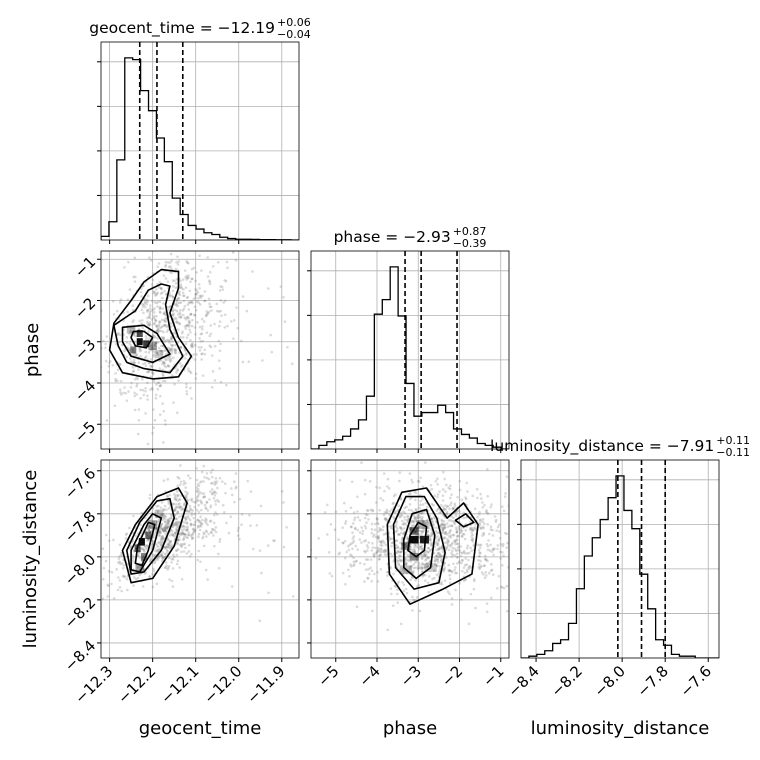  Describe the element at coordinates (392, 237) in the screenshot. I see `title-phase: phase = −2.93` at that location.